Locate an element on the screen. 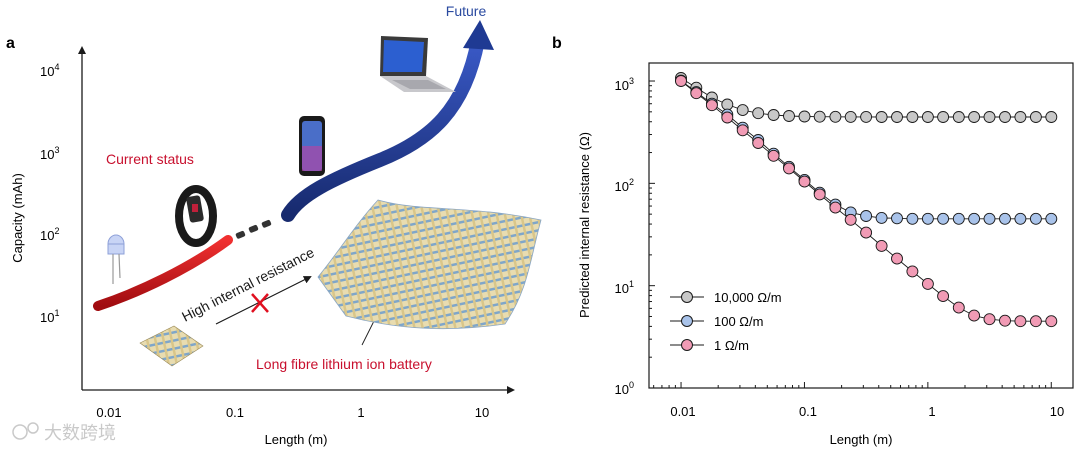 This screenshot has width=1080, height=451. legend-item: 1 Ω/m is located at coordinates (709, 345).